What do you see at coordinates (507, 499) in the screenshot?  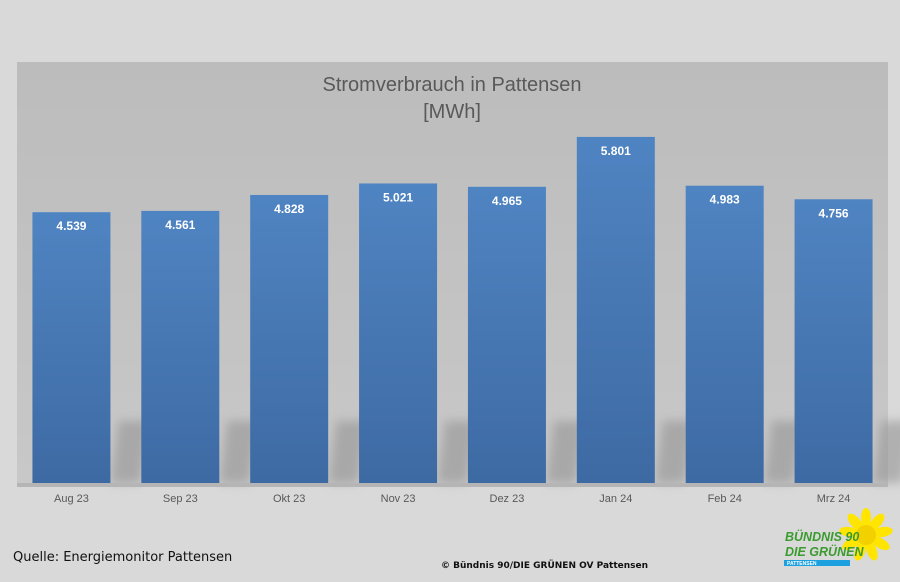 I see `x-tick-label: Dez 23` at bounding box center [507, 499].